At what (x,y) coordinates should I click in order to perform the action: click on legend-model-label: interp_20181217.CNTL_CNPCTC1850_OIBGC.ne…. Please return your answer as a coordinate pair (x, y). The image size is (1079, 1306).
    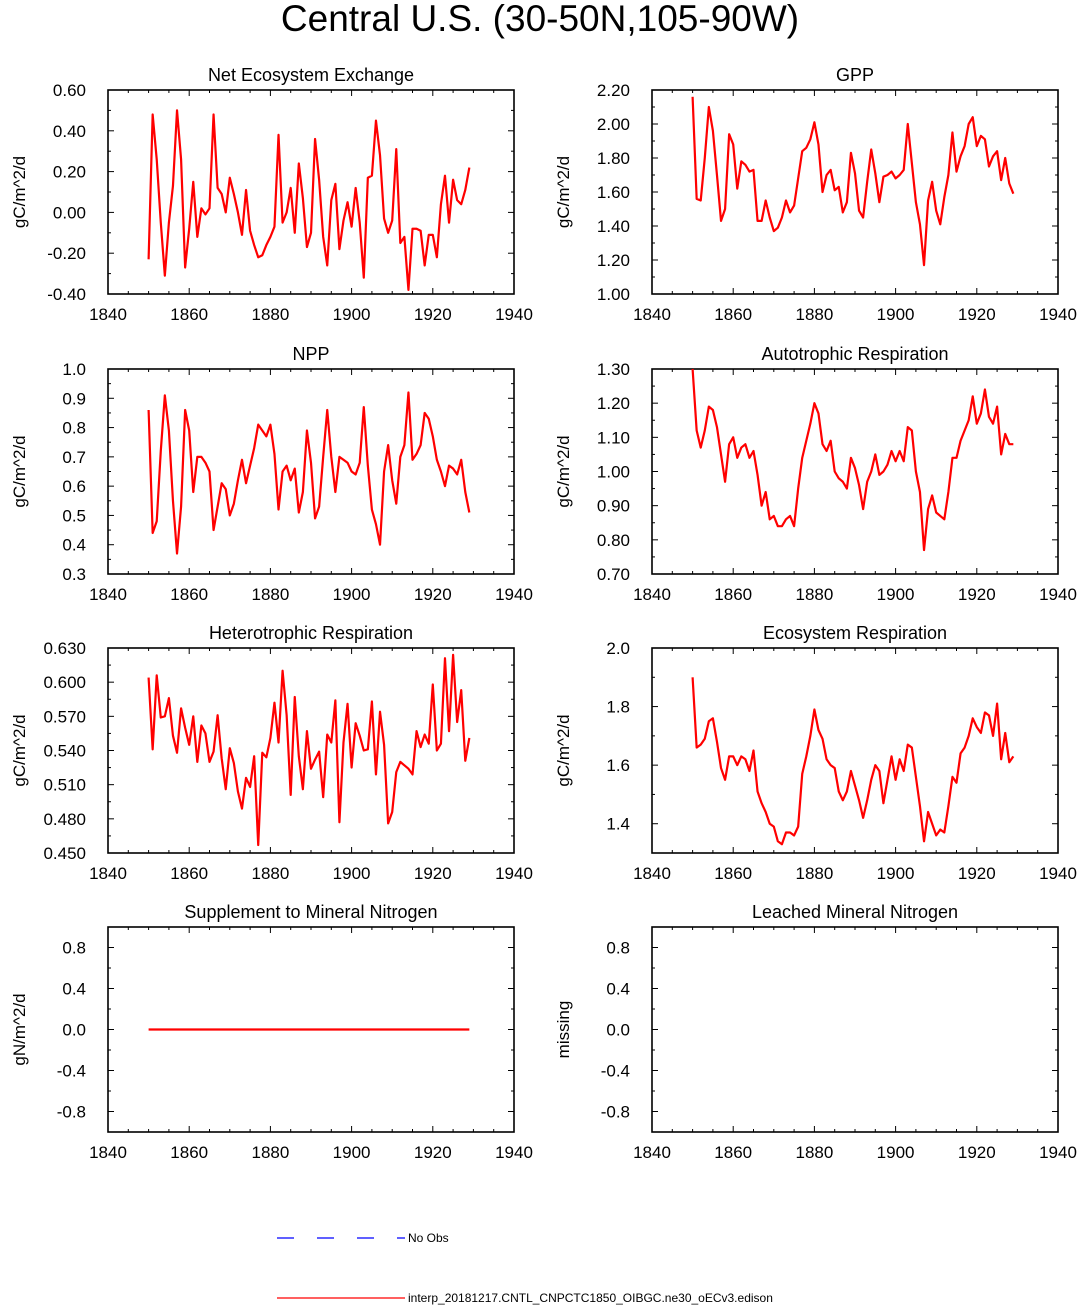
    Looking at the image, I should click on (590, 1298).